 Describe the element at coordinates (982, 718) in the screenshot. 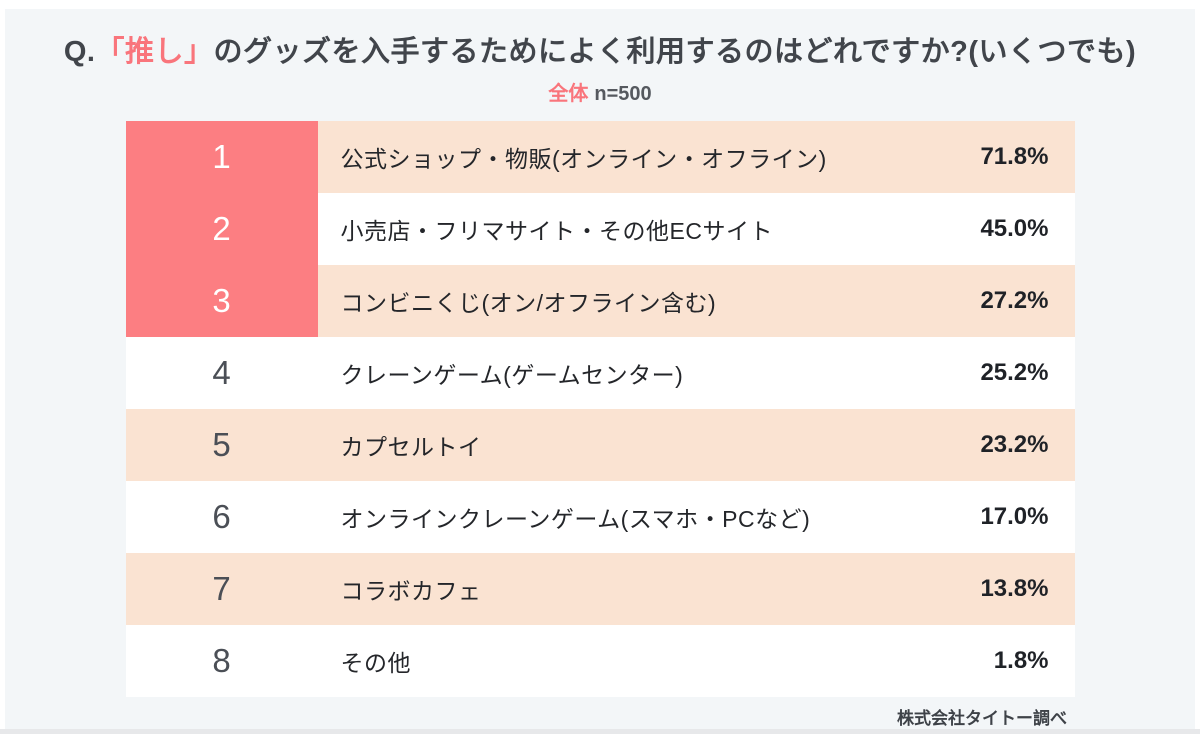

I see `source-credit: 株式会社タイトー調べ` at that location.